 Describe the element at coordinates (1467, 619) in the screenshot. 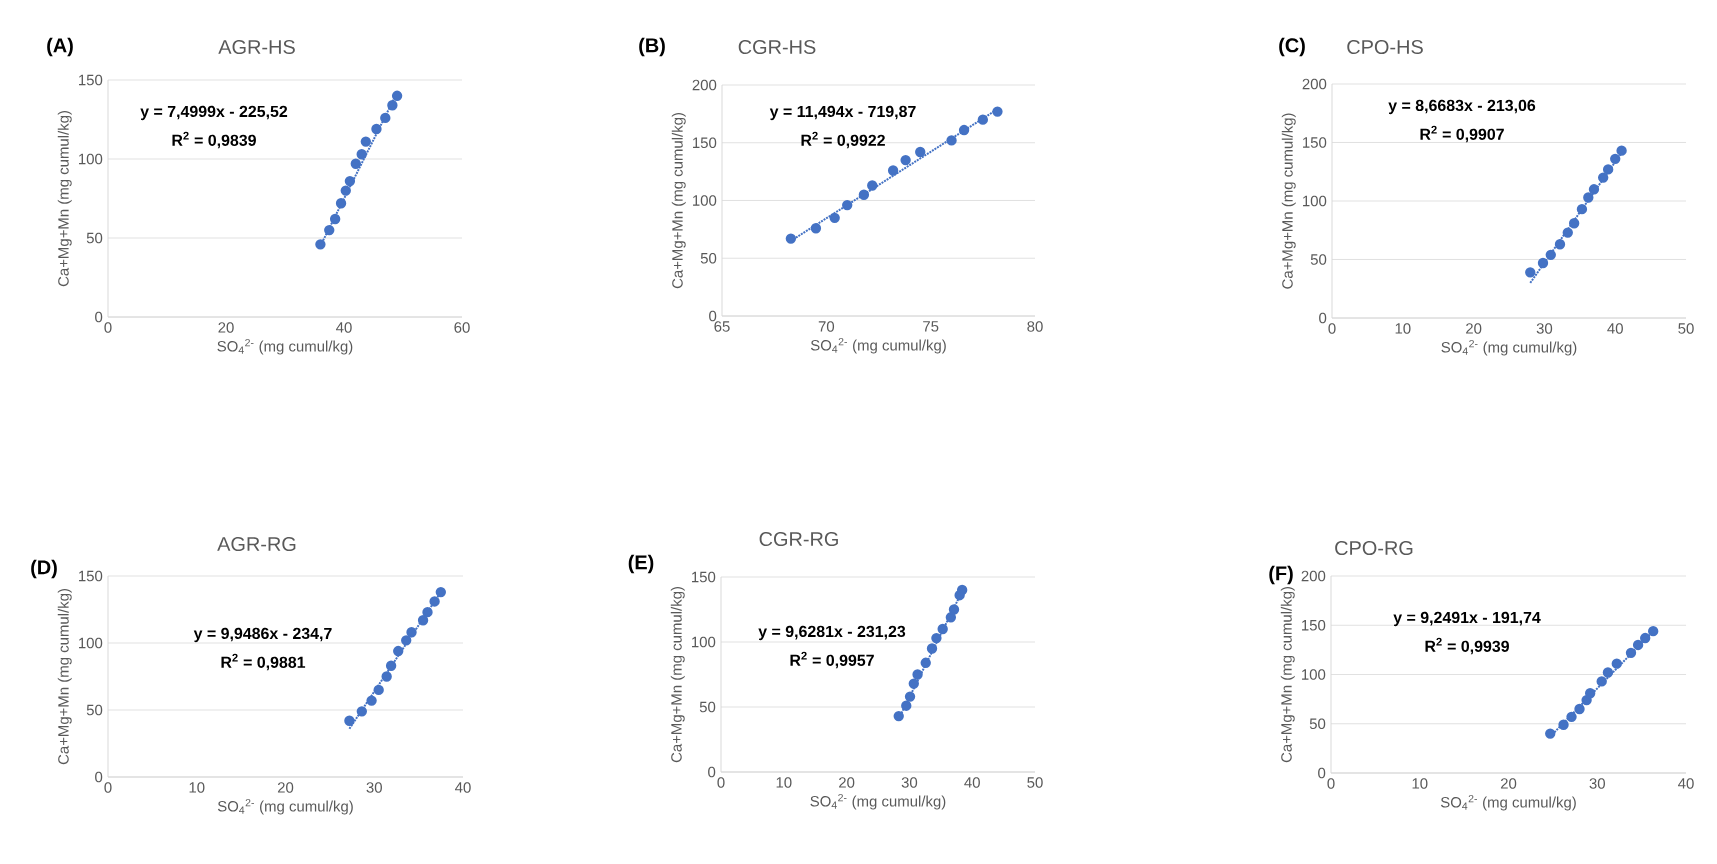

I see `annotation: y = 9,2491x - 191,74` at that location.